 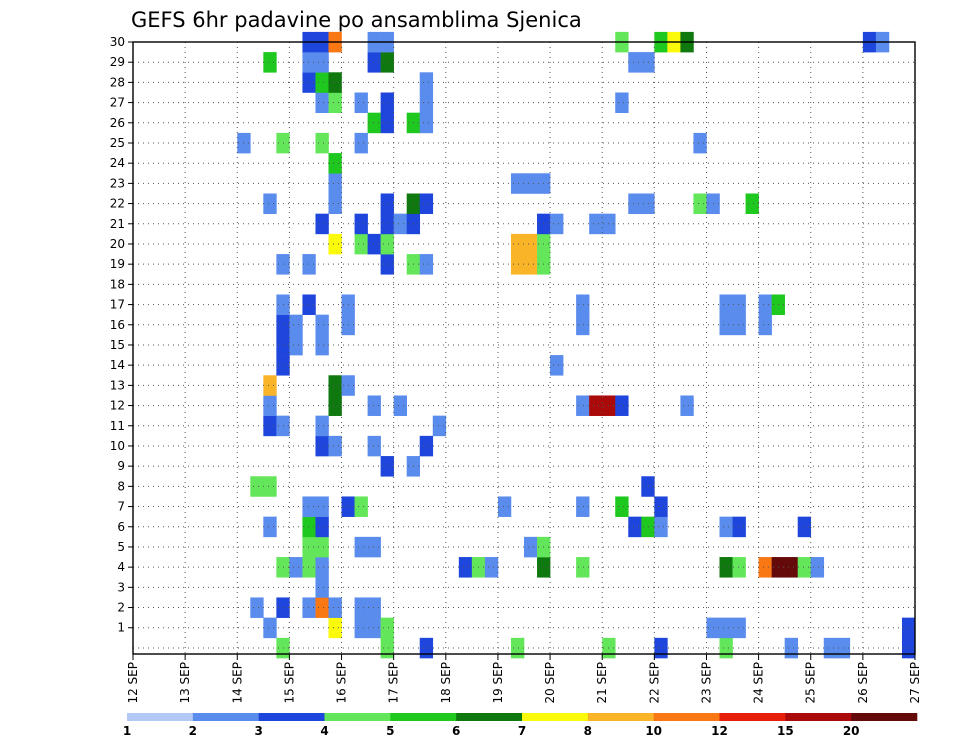 I want to click on y-tick-label: 24, so click(x=117, y=163).